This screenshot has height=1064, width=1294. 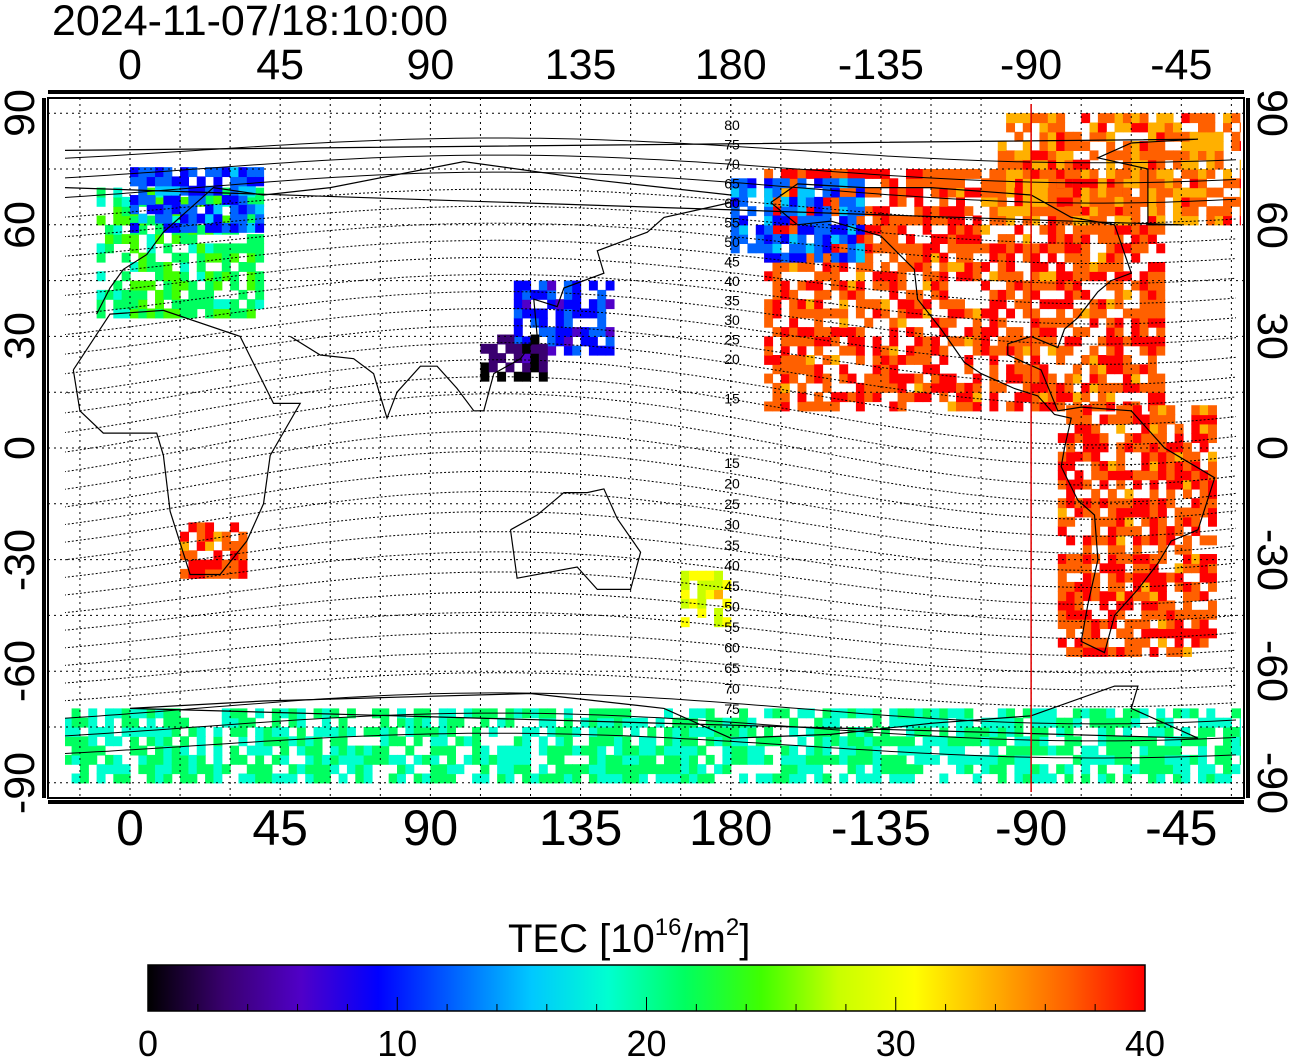 What do you see at coordinates (1271, 448) in the screenshot?
I see `axis-tick-label: 0` at bounding box center [1271, 448].